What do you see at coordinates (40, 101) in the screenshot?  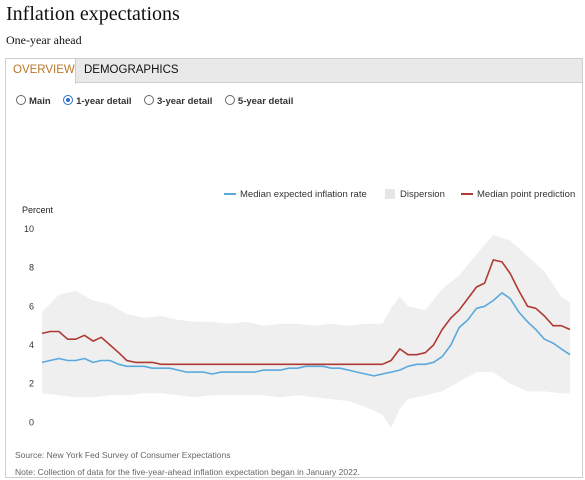 I see `radio-label: Main` at bounding box center [40, 101].